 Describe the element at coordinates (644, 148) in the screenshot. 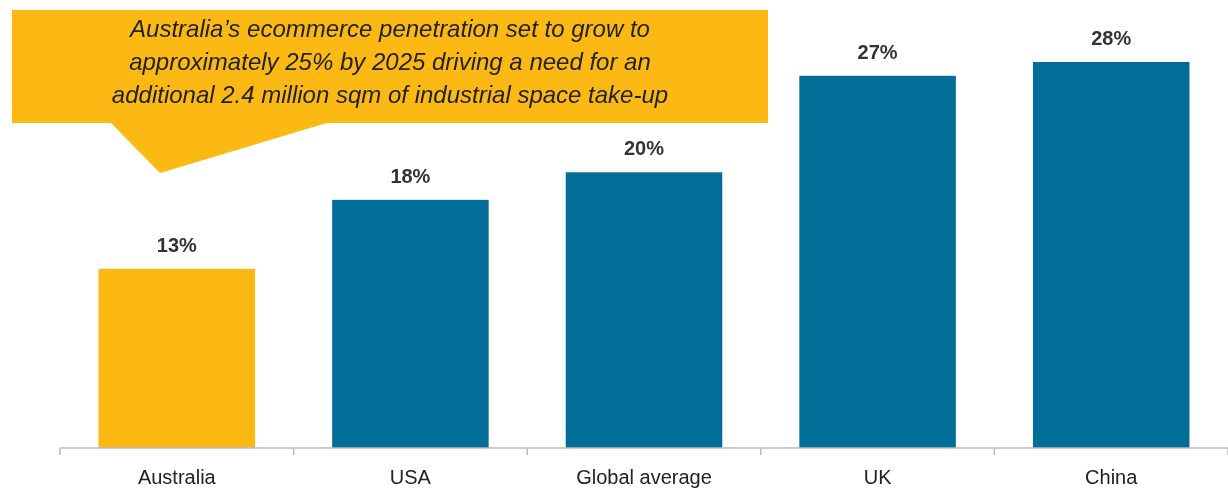

I see `data-label: 20%` at that location.